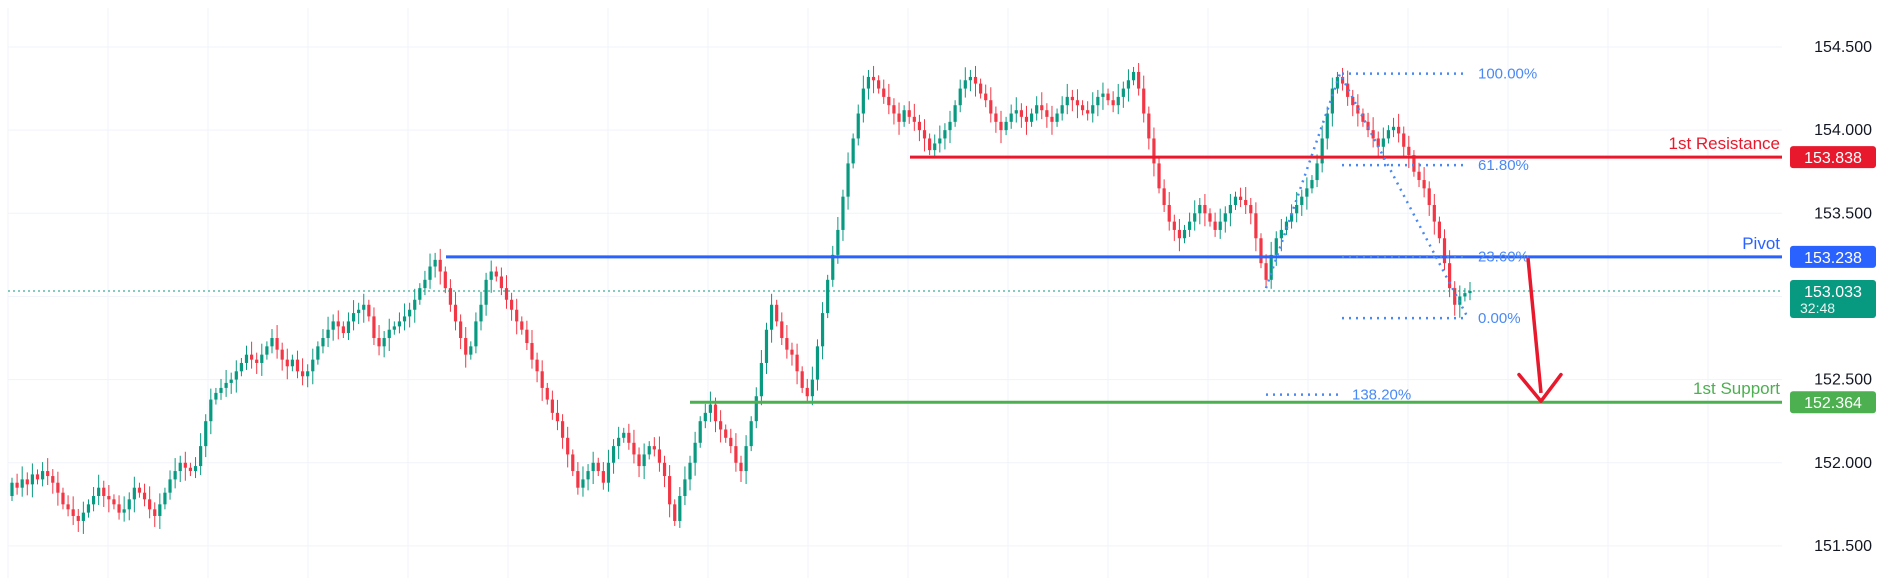 Image resolution: width=1889 pixels, height=586 pixels. I want to click on y-tick-label: 152.000, so click(1843, 463).